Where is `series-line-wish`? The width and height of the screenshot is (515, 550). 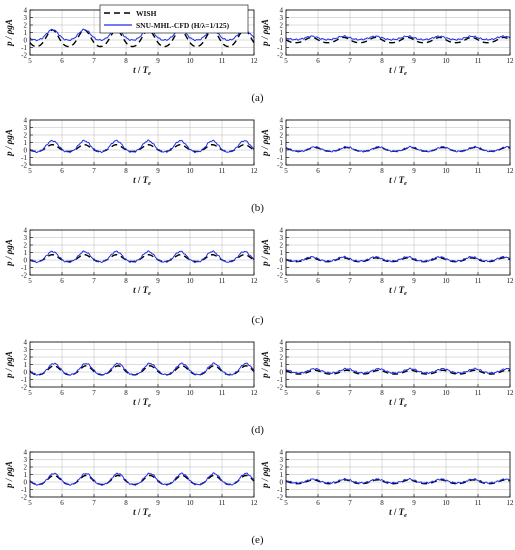 series-line-wish is located at coordinates (398, 260).